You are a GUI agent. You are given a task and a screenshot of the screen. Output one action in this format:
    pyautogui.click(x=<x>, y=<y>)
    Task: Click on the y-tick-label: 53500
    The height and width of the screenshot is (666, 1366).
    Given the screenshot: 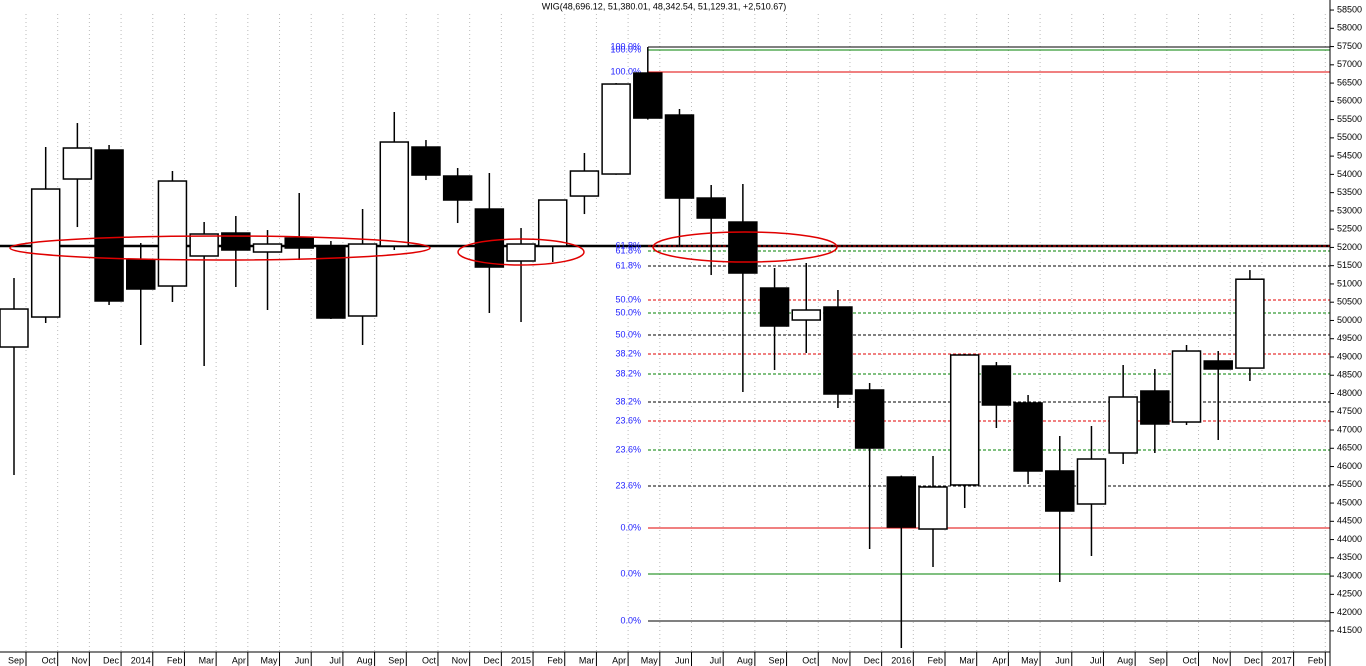 What is the action you would take?
    pyautogui.click(x=1349, y=192)
    